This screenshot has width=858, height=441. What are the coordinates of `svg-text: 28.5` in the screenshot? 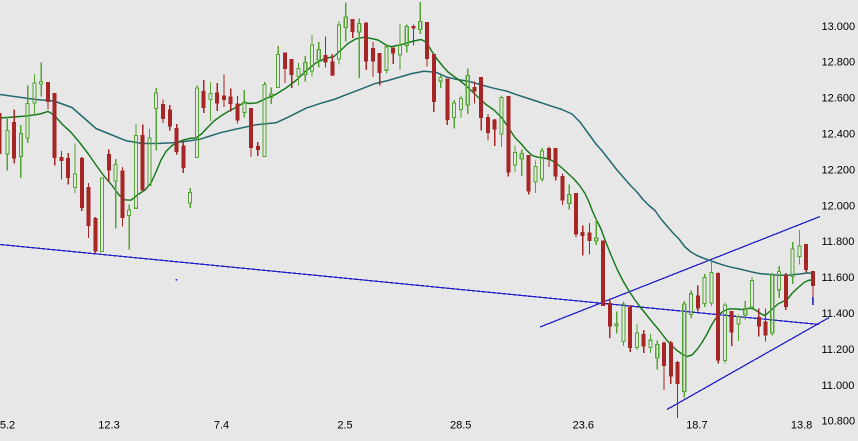 It's located at (460, 426).